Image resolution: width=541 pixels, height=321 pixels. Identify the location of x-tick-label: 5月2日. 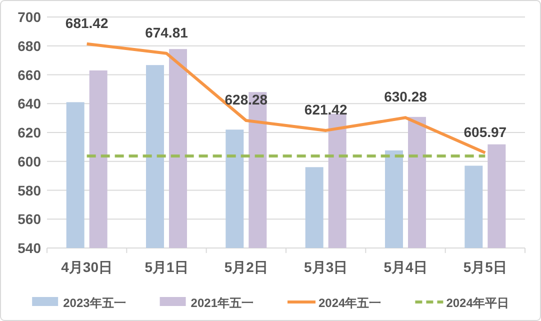
(246, 267).